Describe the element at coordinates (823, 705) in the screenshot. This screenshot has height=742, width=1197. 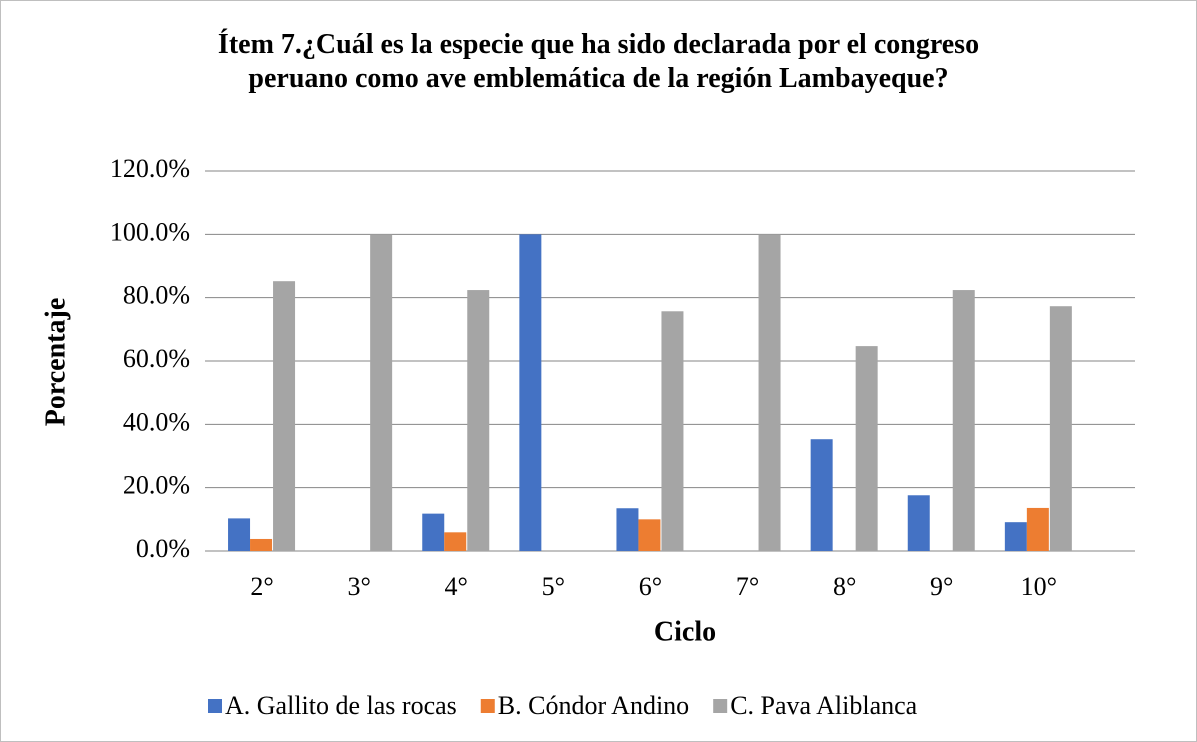
I see `legend-label: C. Pava Aliblanca` at that location.